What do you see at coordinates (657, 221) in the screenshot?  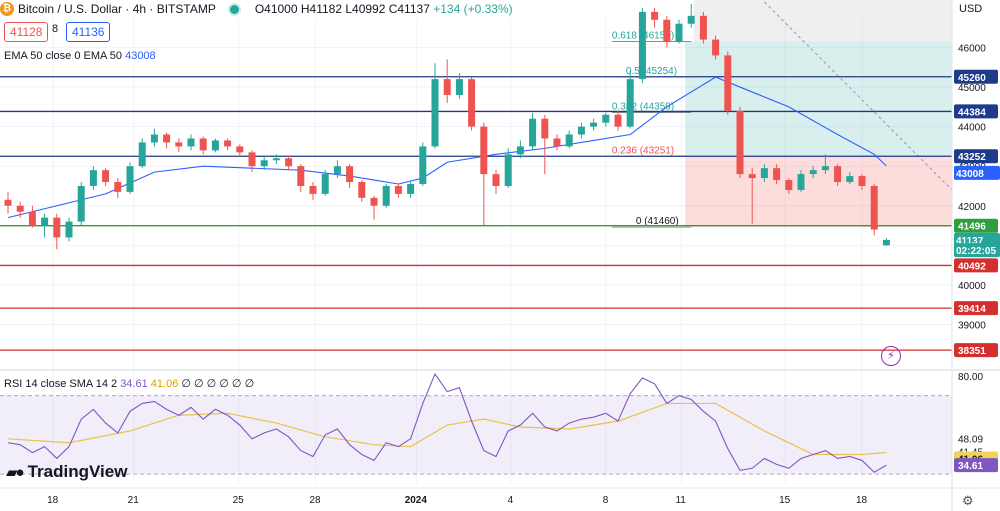 I see `fib-level-label: 0 (41460)` at bounding box center [657, 221].